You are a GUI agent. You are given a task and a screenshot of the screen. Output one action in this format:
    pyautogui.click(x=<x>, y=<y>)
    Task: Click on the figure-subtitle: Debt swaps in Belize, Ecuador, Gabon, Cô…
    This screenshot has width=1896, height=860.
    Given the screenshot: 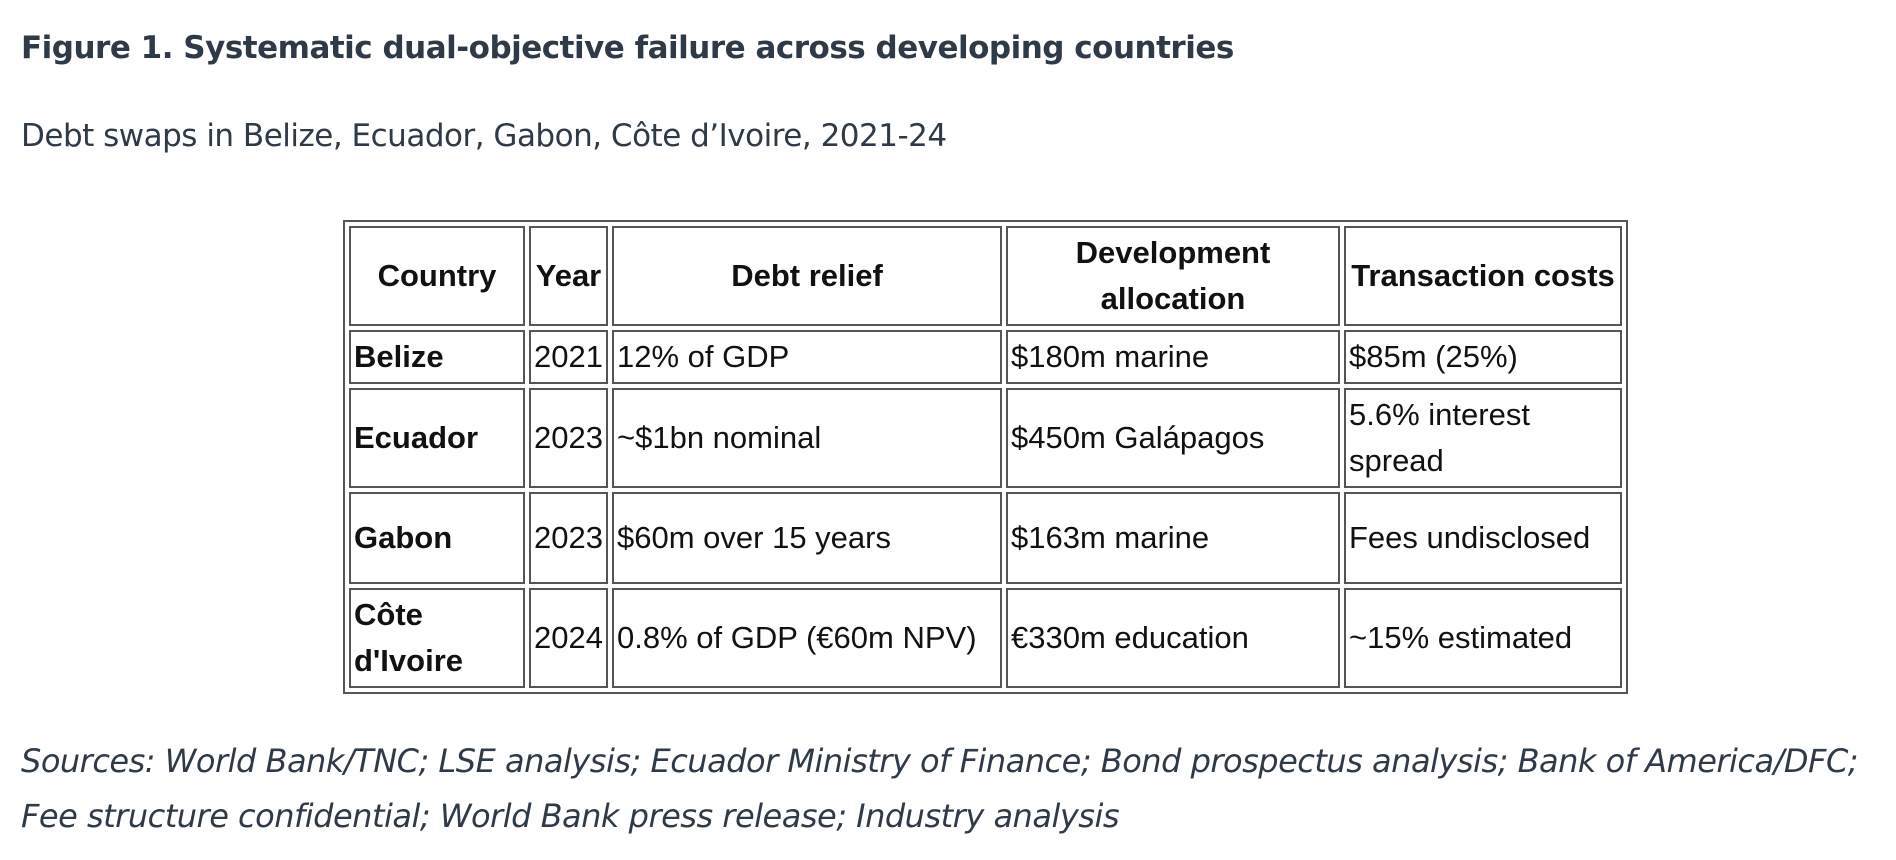 What is the action you would take?
    pyautogui.click(x=484, y=136)
    